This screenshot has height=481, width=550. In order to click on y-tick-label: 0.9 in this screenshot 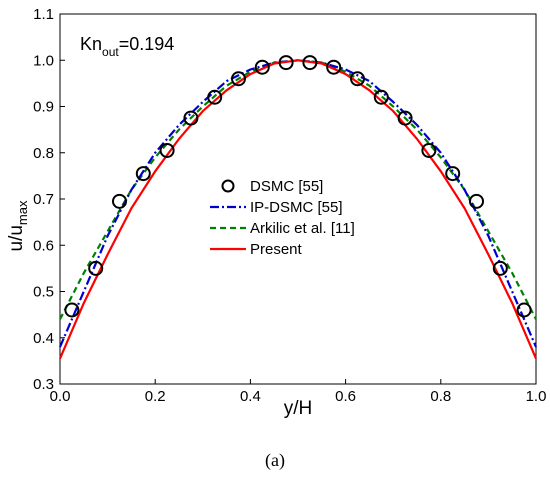, I will do `click(43, 107)`.